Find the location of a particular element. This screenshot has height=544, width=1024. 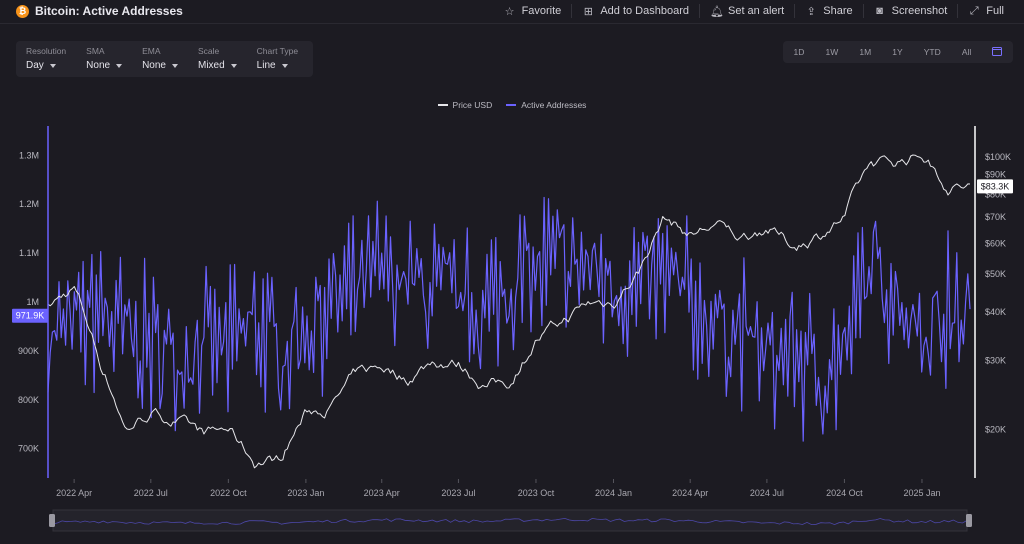

set-alert-button: 🔔︎ Set an alert is located at coordinates (746, 11).